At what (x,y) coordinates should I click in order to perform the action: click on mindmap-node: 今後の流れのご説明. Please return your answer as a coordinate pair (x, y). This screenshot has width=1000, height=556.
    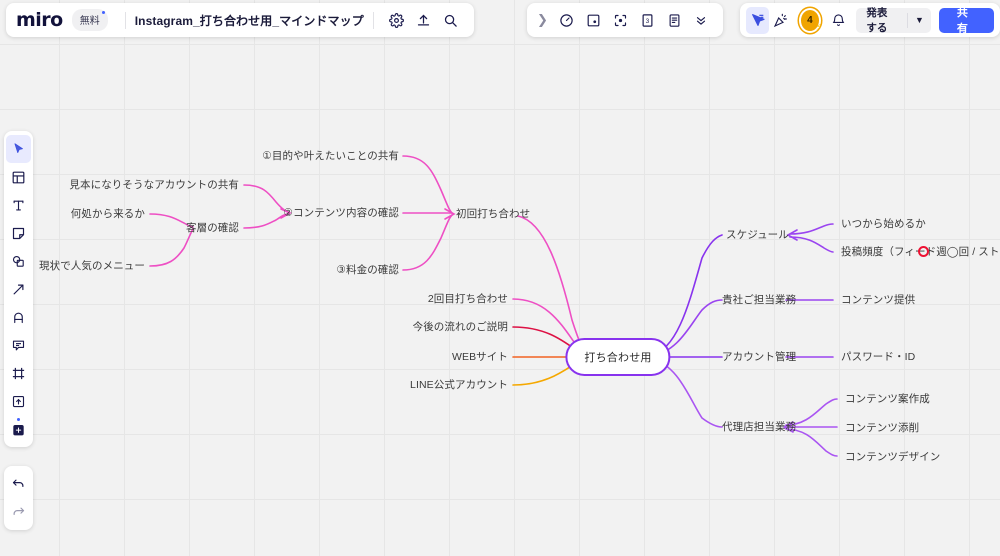
    Looking at the image, I should click on (460, 326).